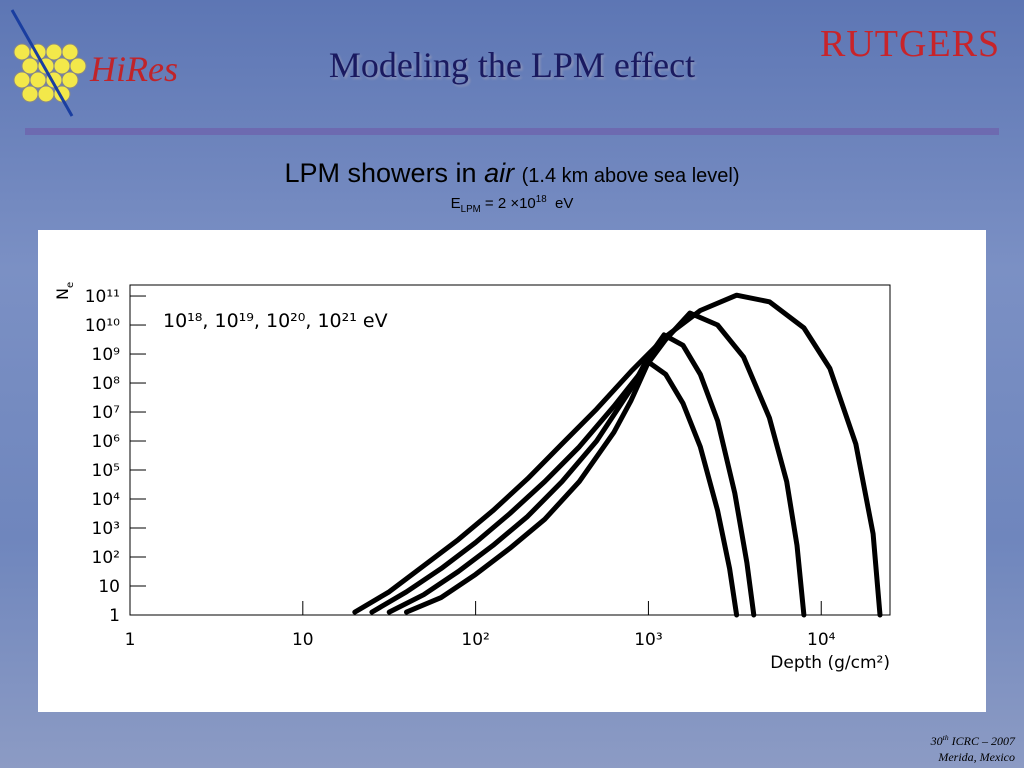 The image size is (1024, 768). What do you see at coordinates (947, 747) in the screenshot?
I see `footer: 30th ICRC – 2007 Merida, Mexico` at bounding box center [947, 747].